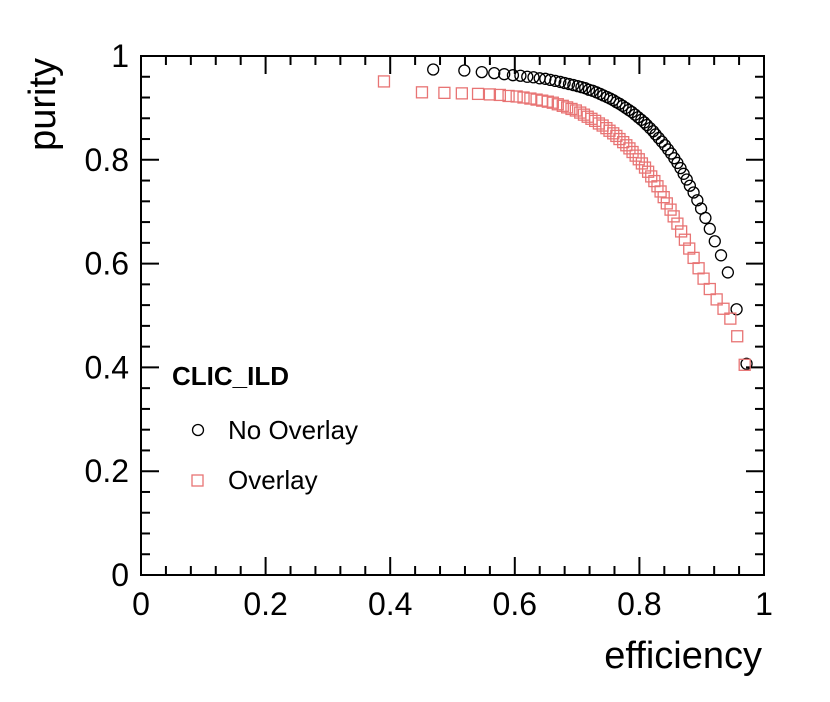  I want to click on legend: CLIC_ILD No Overlay Overlay, so click(265, 428).